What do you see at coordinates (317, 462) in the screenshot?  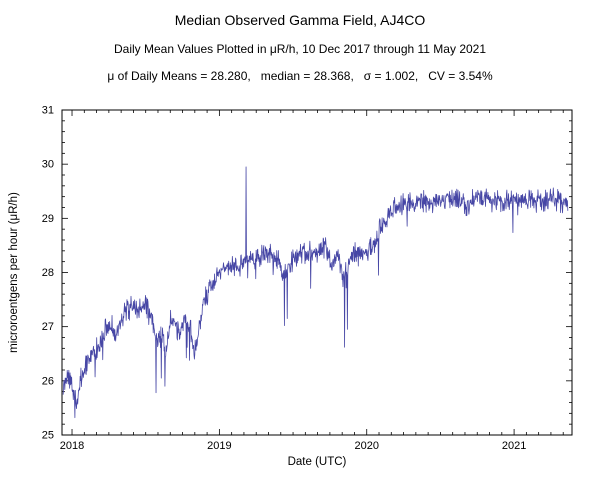 I see `x-axis-label: Date (UTC)` at bounding box center [317, 462].